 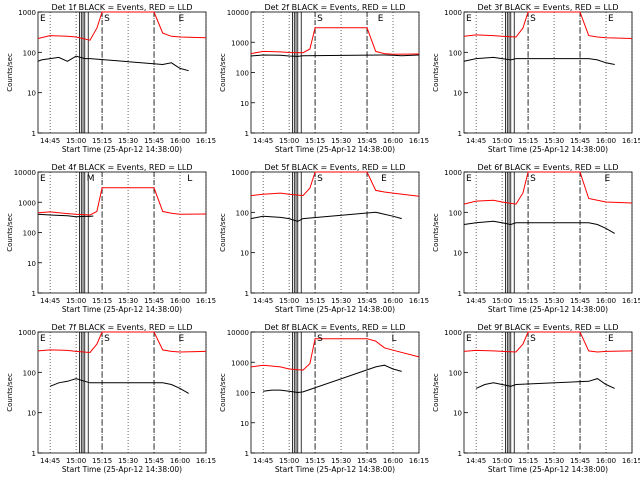 What do you see at coordinates (189, 179) in the screenshot?
I see `marker-letter: L` at bounding box center [189, 179].